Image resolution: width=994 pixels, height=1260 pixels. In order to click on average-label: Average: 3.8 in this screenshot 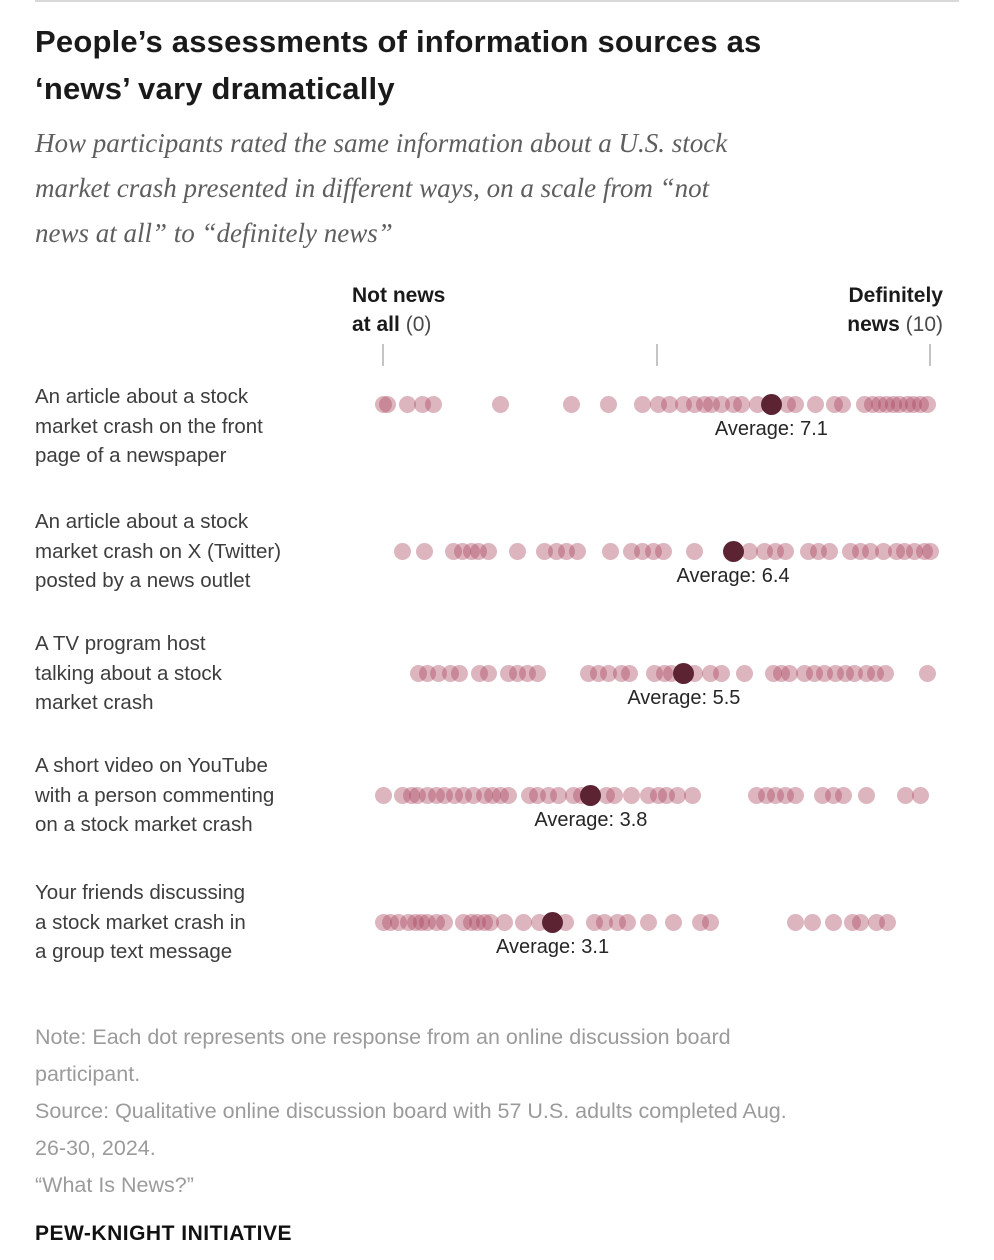, I will do `click(591, 820)`.